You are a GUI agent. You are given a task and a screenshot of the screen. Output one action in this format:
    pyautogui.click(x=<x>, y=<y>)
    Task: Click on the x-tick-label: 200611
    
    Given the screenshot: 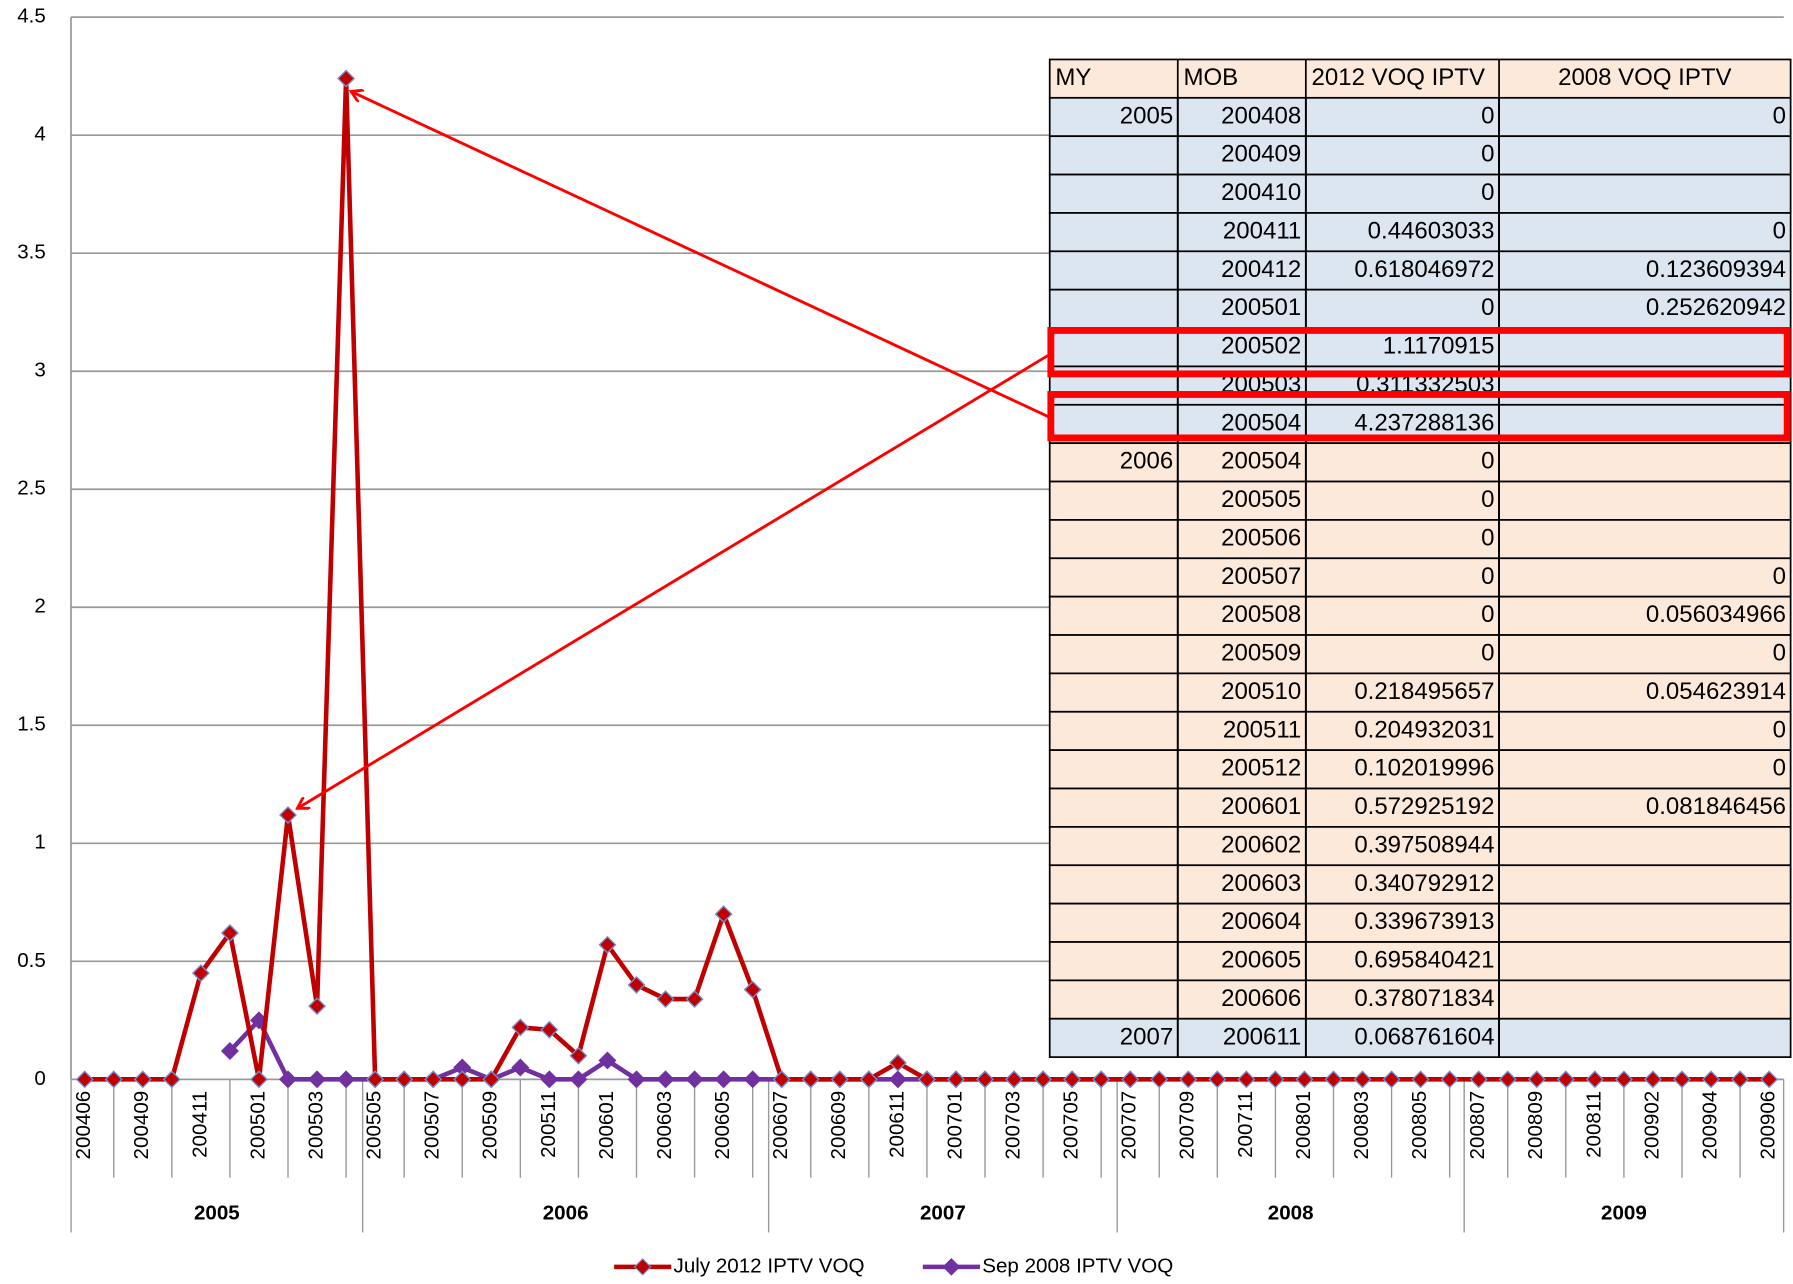 What is the action you would take?
    pyautogui.click(x=896, y=1124)
    